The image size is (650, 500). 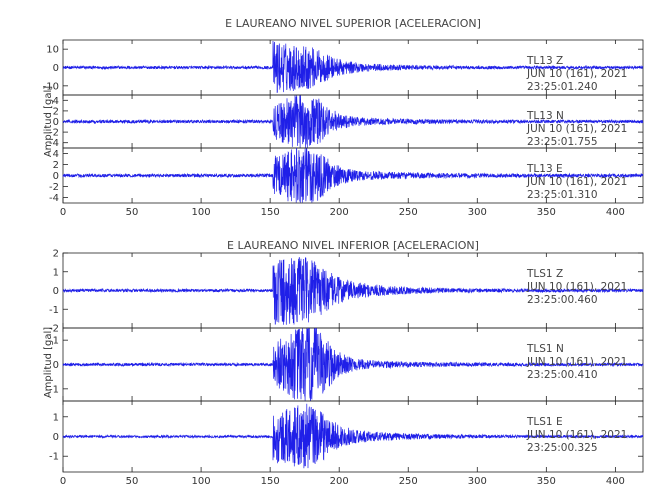 I want to click on trace-label: TLS1 E, so click(x=544, y=422).